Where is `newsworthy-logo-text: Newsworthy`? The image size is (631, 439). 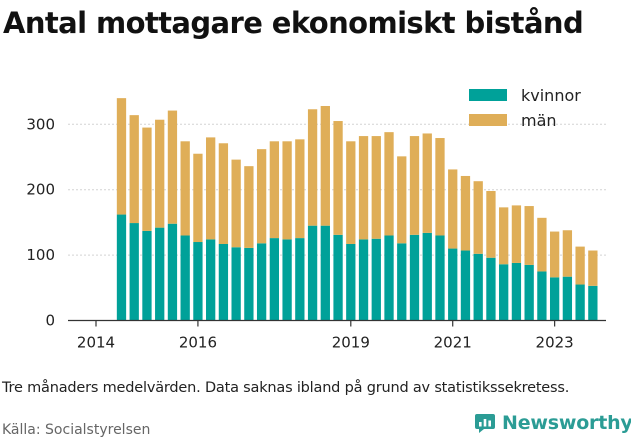
newsworthy-logo-text: Newsworthy is located at coordinates (566, 423).